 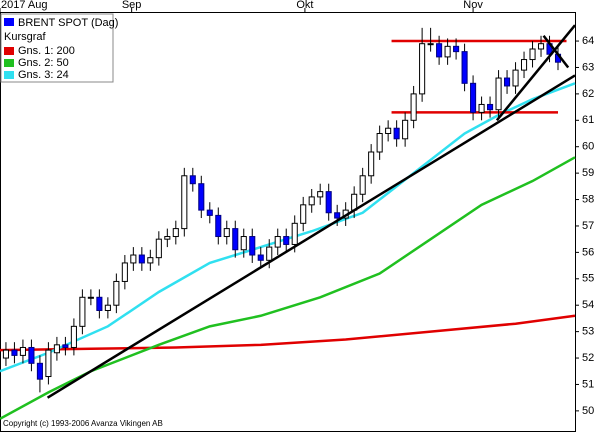 I want to click on legend-label: Gns. 1: 200, so click(x=46, y=51).